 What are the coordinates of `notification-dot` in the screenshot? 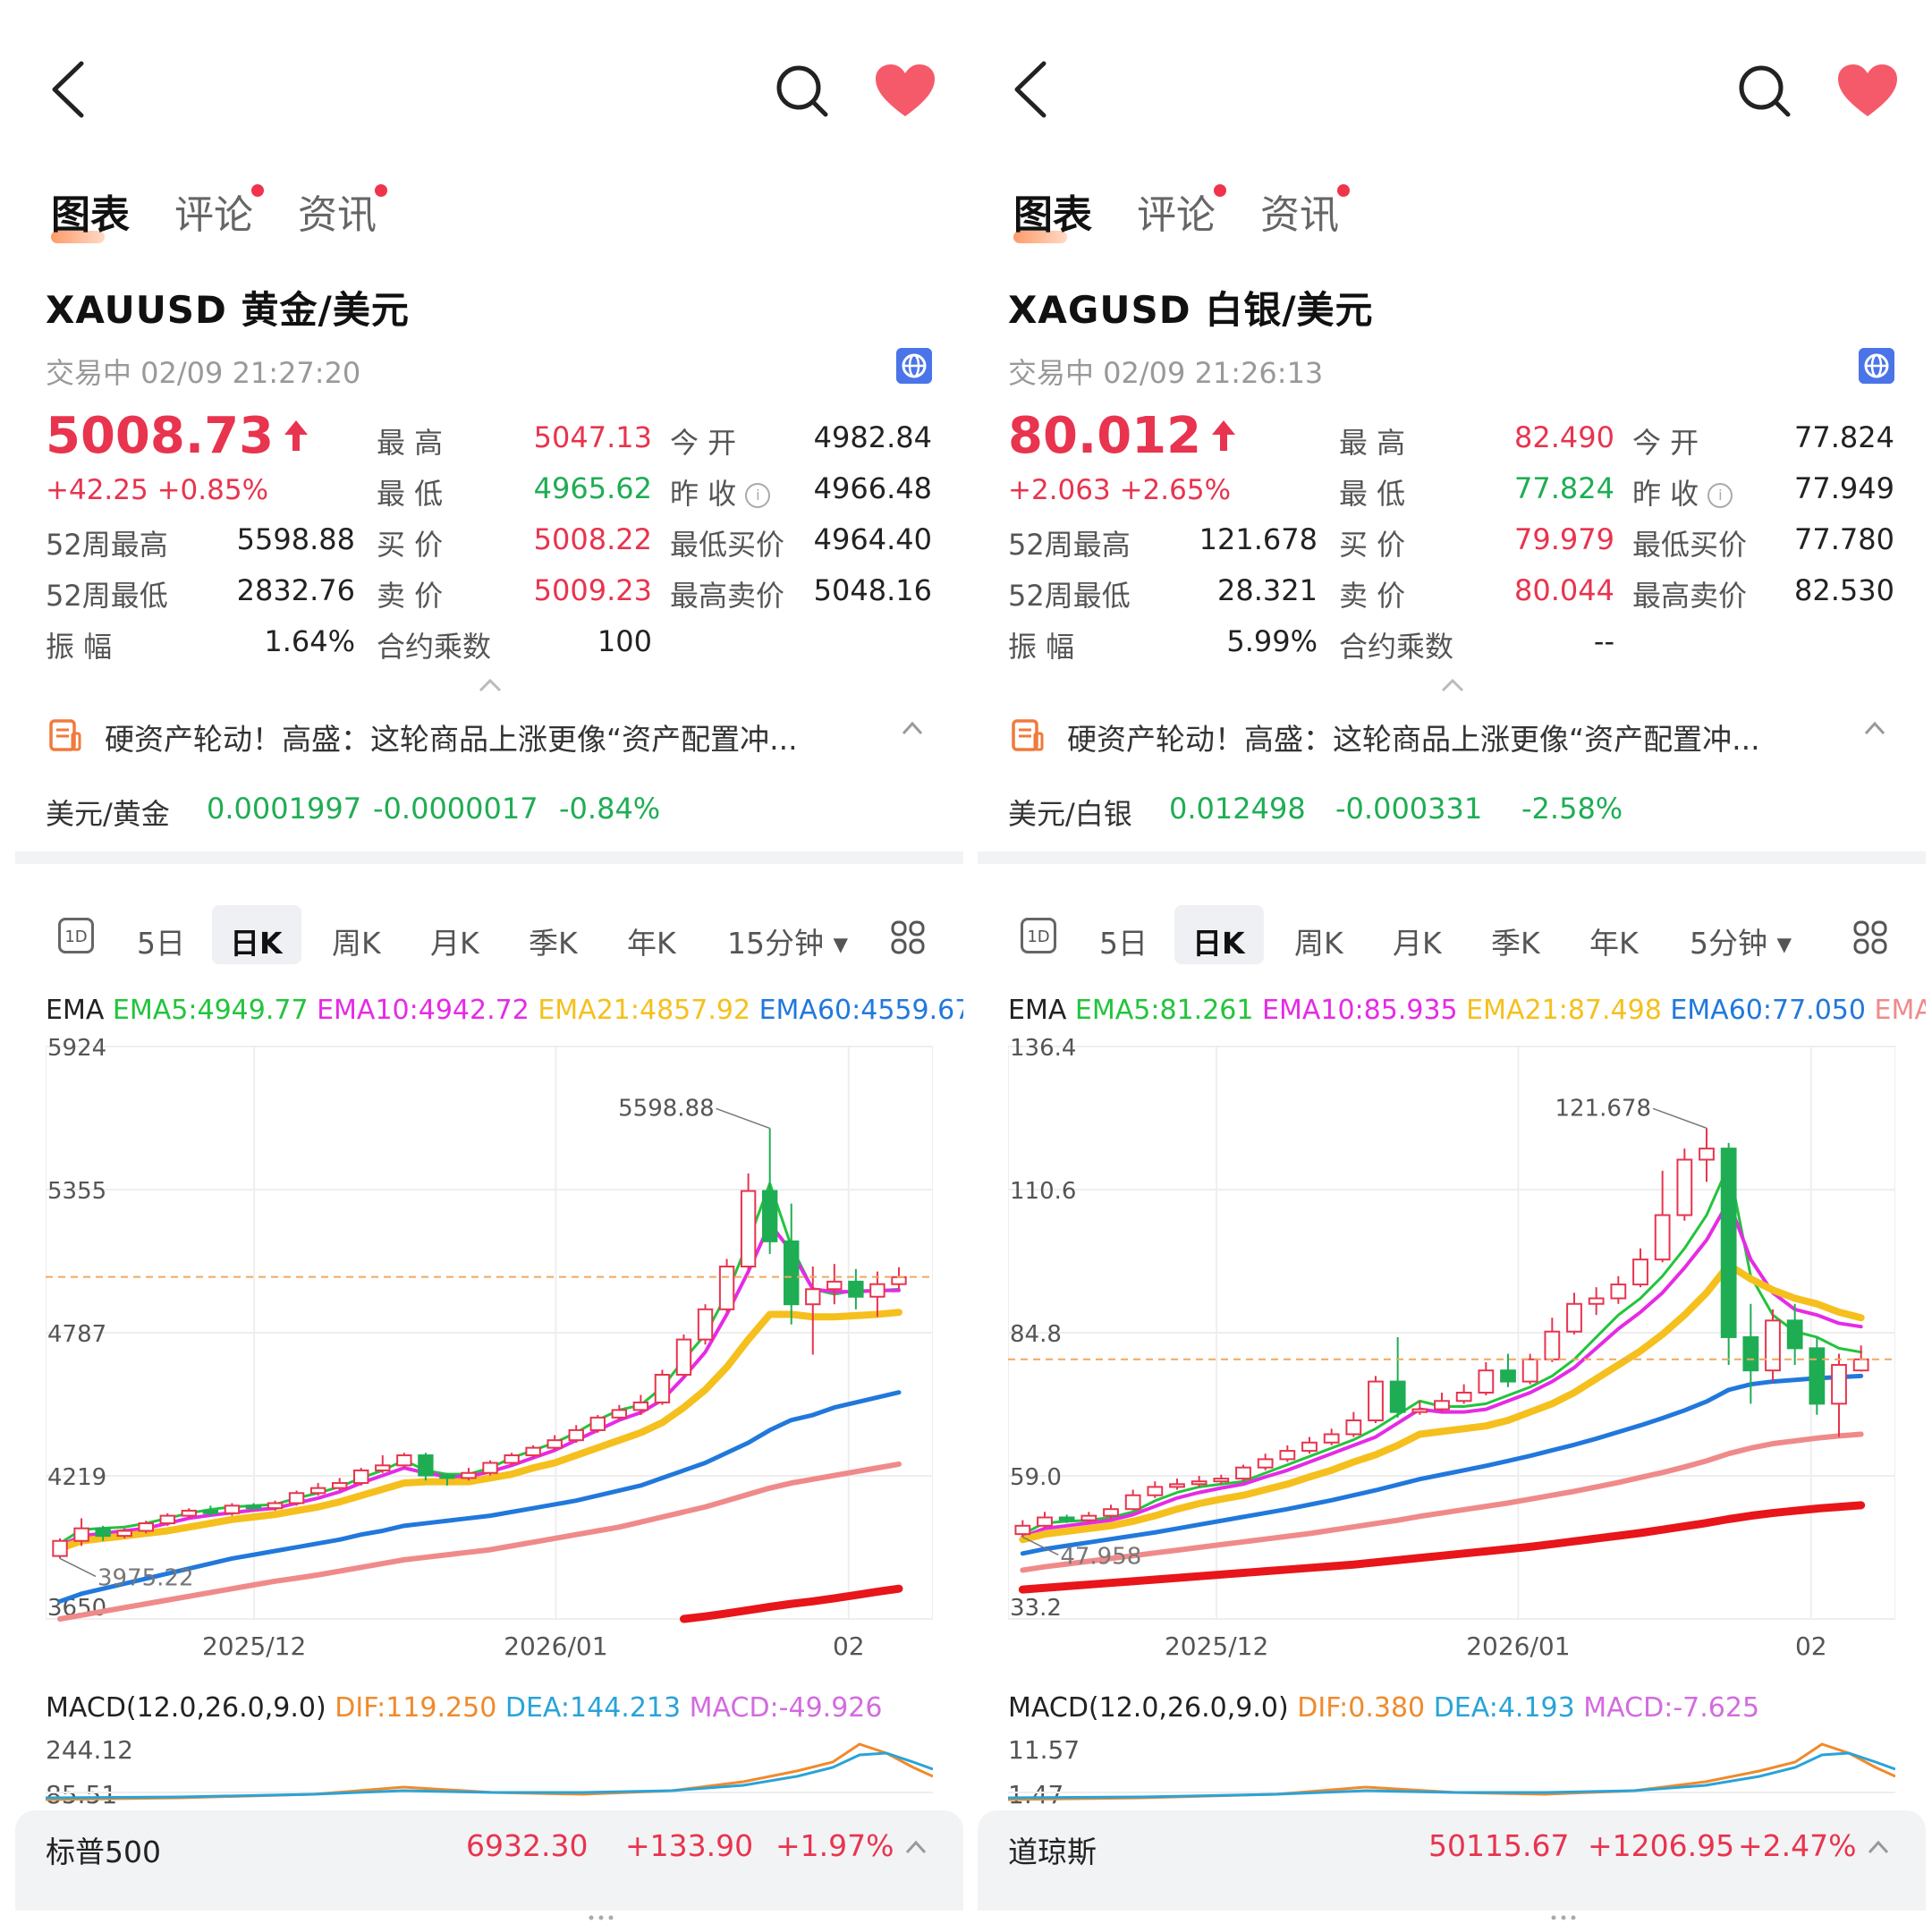 It's located at (257, 190).